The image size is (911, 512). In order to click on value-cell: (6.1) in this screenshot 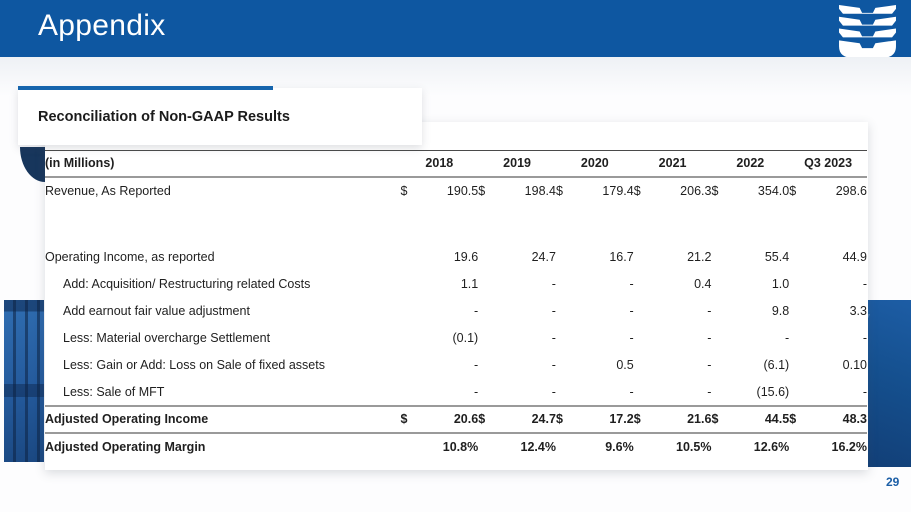, I will do `click(776, 365)`.